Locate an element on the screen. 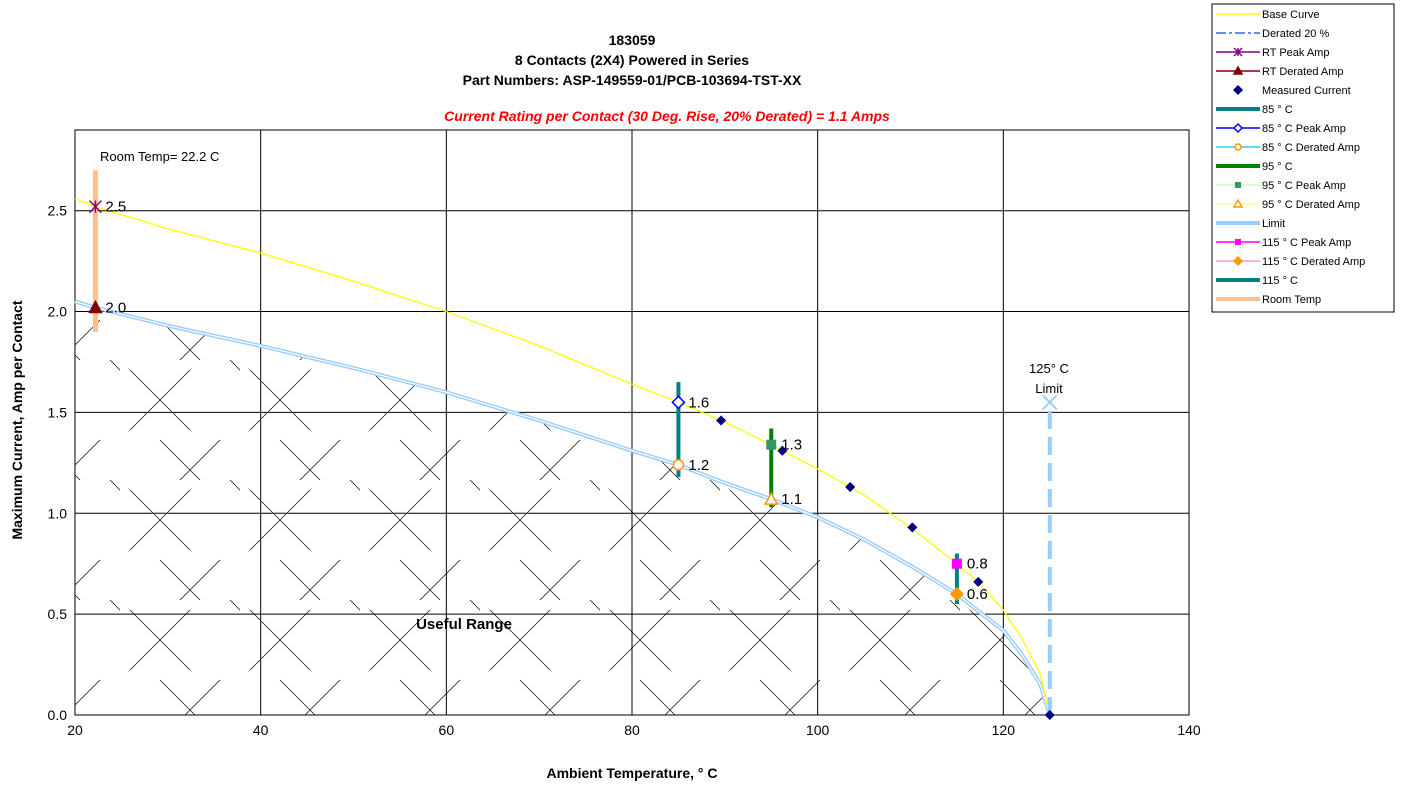 This screenshot has height=787, width=1404. legend-item: 115 ° C Peak Amp is located at coordinates (1283, 243).